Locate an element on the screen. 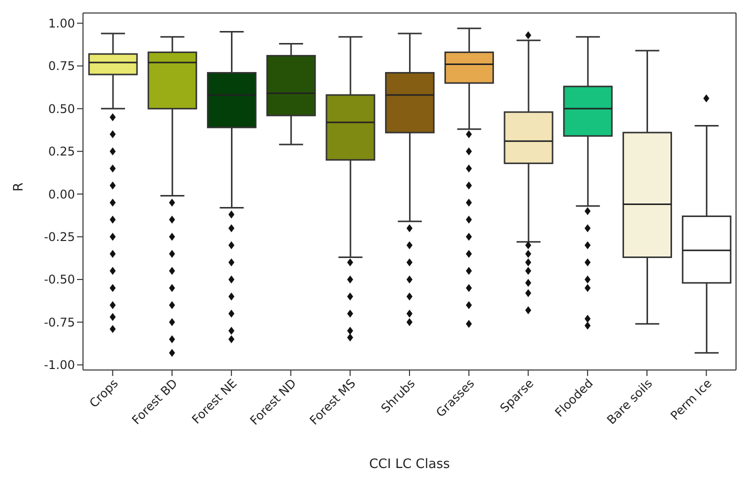 The image size is (737, 480). x-axis-title: CCI LC Class is located at coordinates (409, 464).